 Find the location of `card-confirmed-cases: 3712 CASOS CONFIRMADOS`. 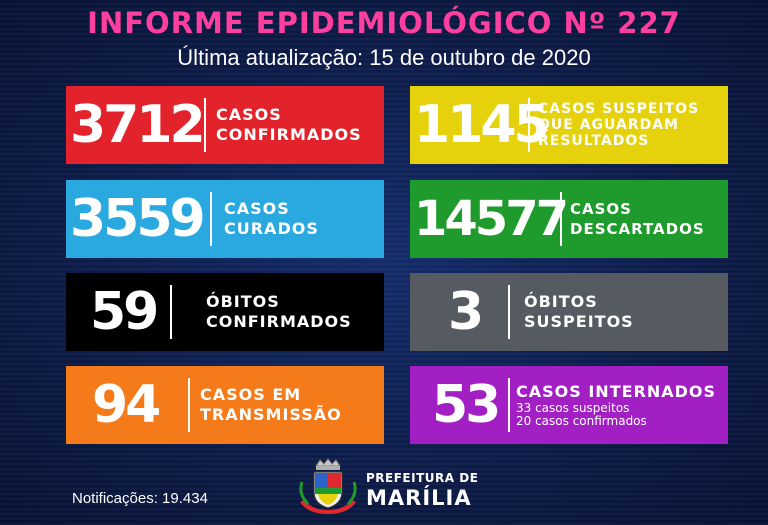

card-confirmed-cases: 3712 CASOS CONFIRMADOS is located at coordinates (225, 125).